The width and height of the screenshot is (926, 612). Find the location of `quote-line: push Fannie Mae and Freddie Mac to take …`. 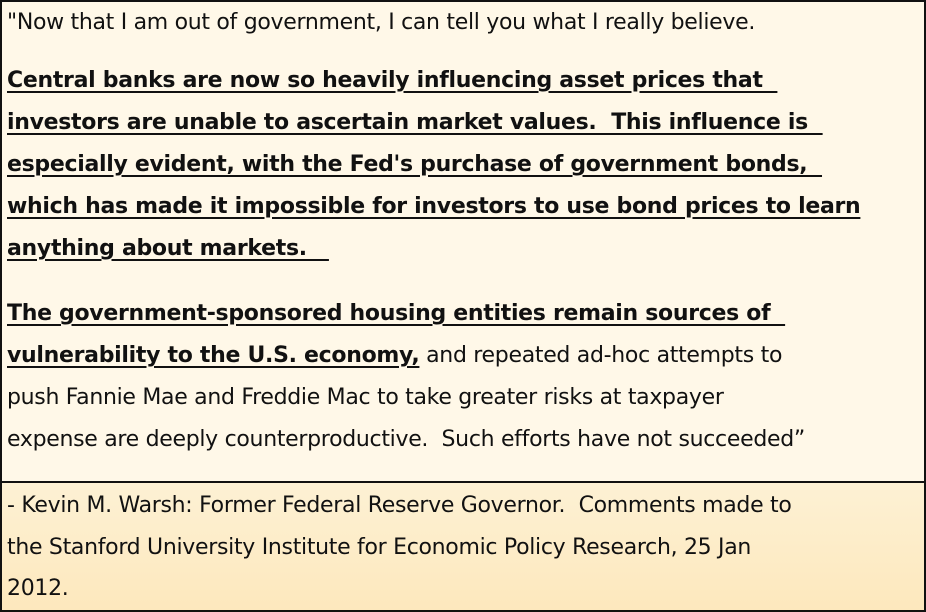

quote-line: push Fannie Mae and Freddie Mac to take … is located at coordinates (365, 397).